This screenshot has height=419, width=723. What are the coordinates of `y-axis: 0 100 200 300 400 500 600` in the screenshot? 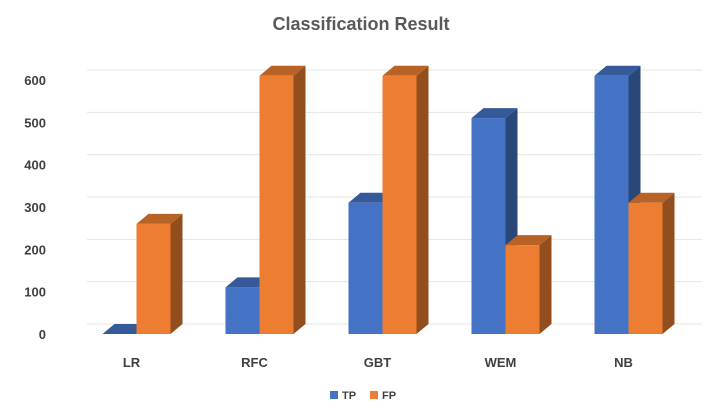 It's located at (35, 207).